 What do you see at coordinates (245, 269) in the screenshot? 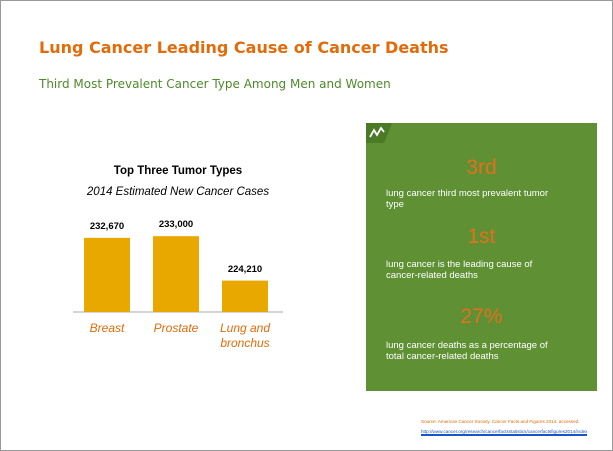
I see `value-label: 224,210` at bounding box center [245, 269].